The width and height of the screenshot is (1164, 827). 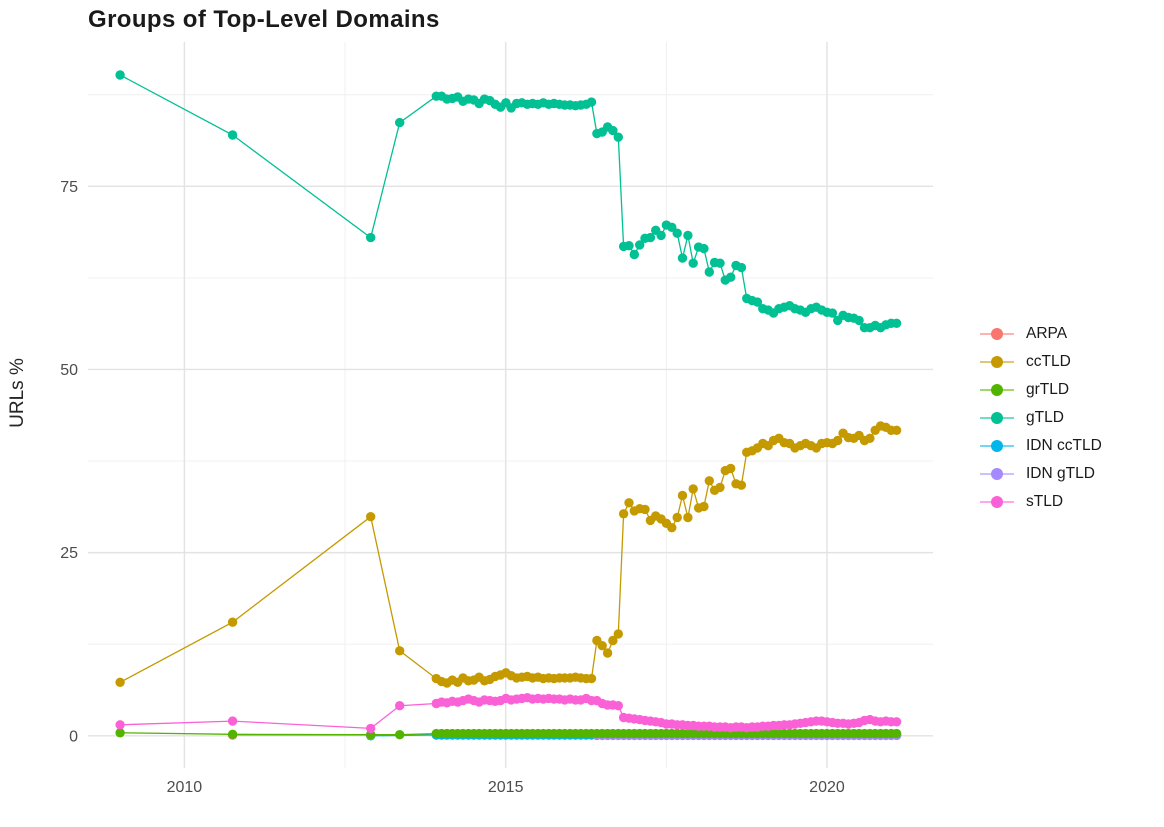 What do you see at coordinates (506, 787) in the screenshot?
I see `x-tick-label: 2015` at bounding box center [506, 787].